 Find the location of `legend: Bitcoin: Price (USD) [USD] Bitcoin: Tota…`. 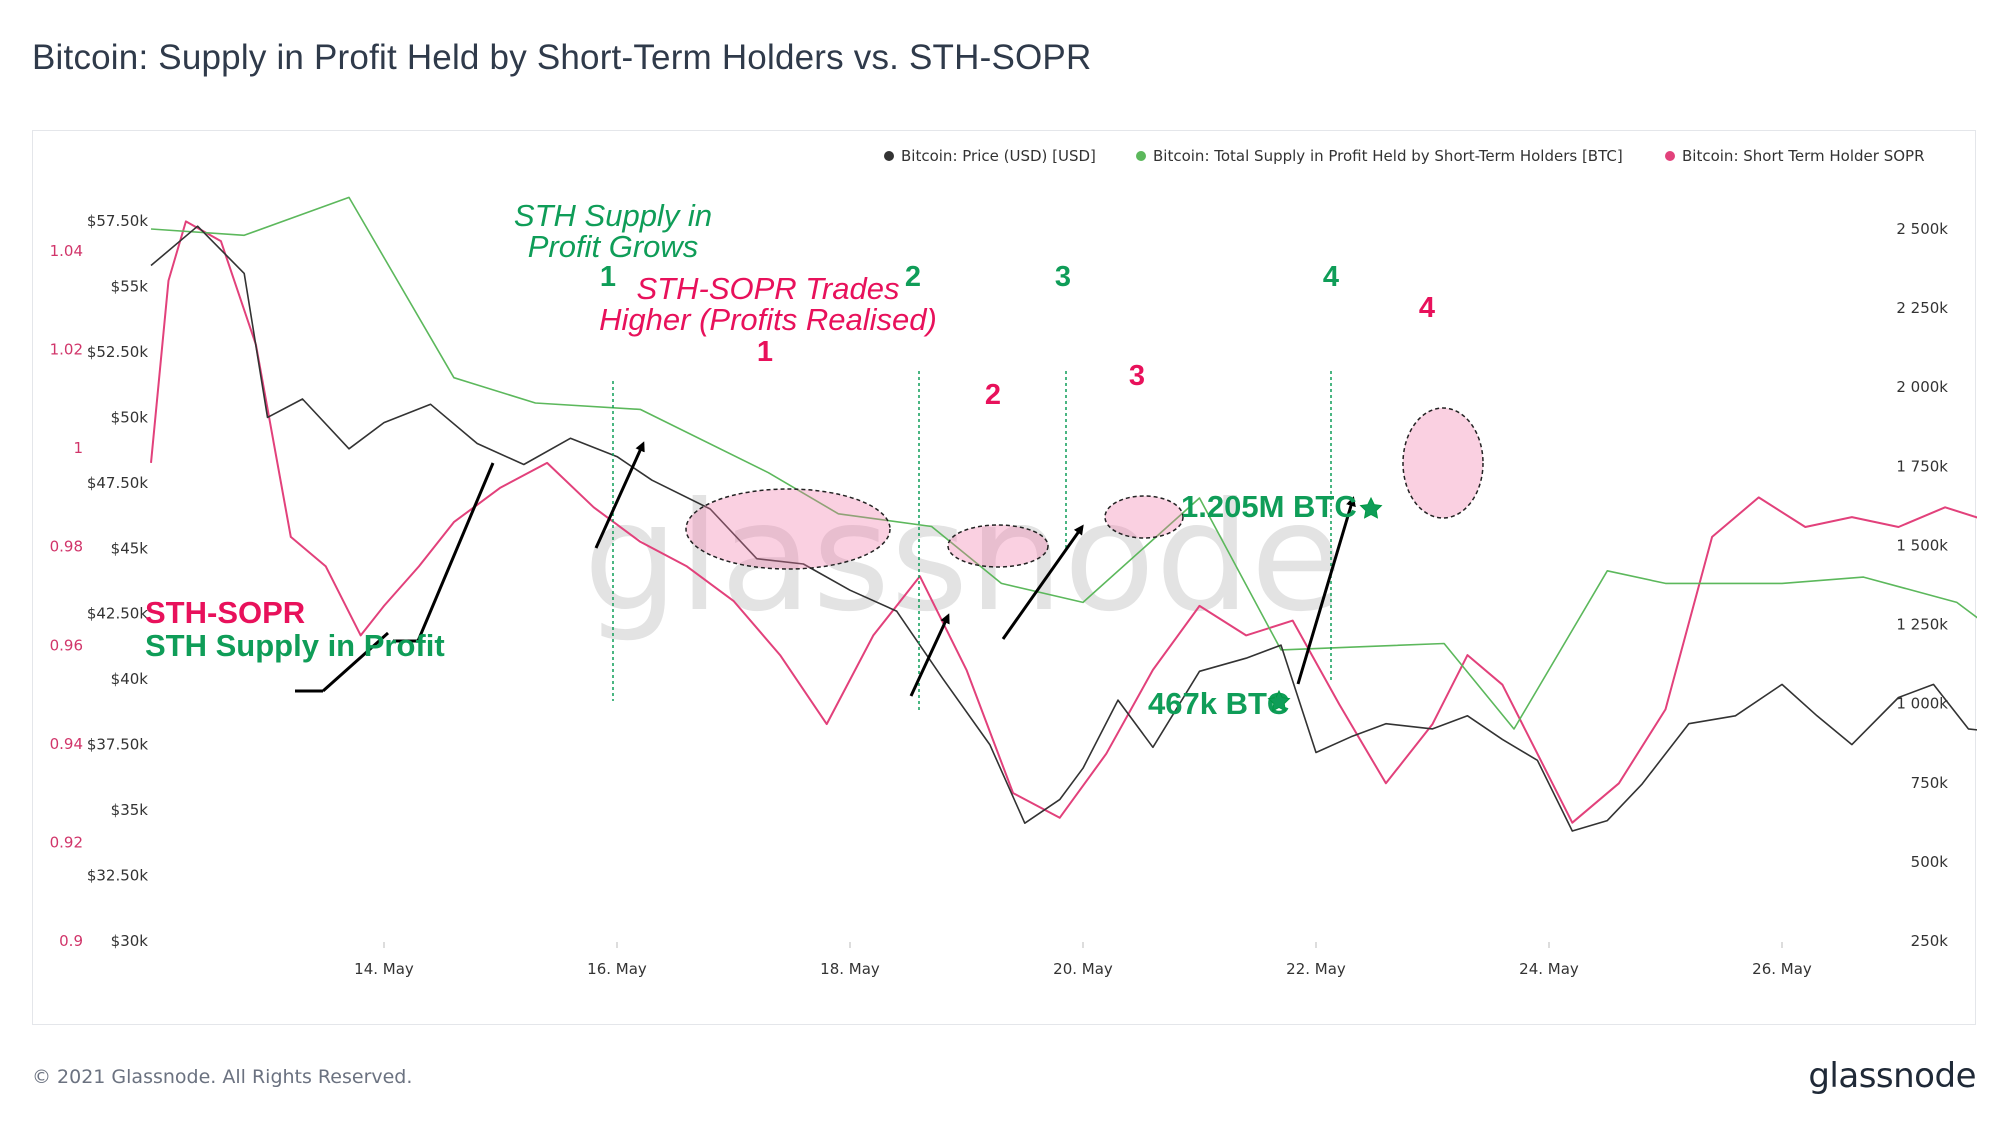

legend: Bitcoin: Price (USD) [USD] Bitcoin: Tota… is located at coordinates (1404, 156).